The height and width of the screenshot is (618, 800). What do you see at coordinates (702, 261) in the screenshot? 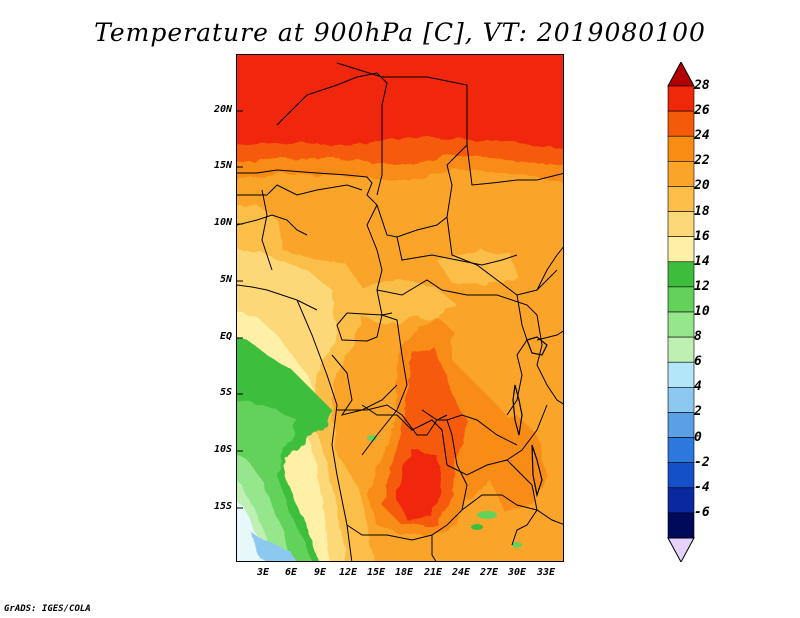
I see `colorbar-label: 14` at bounding box center [702, 261].